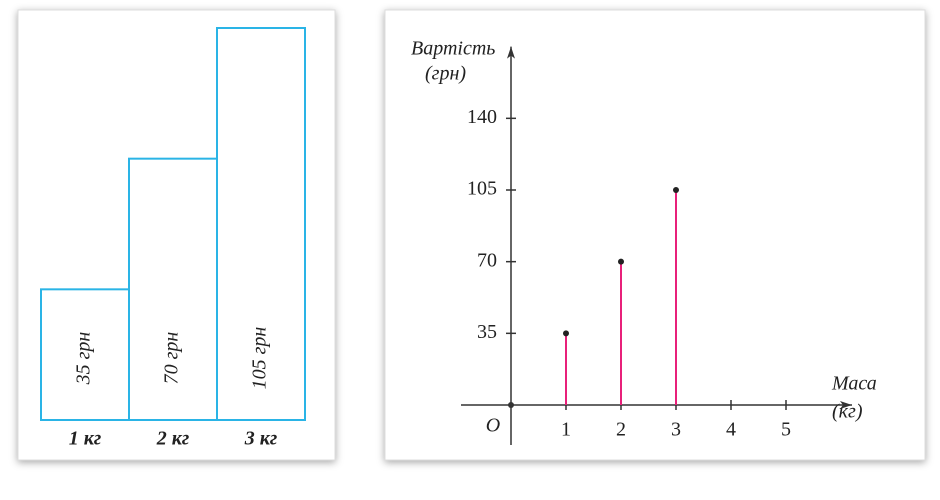  What do you see at coordinates (566, 430) in the screenshot?
I see `x-tick-label: 1` at bounding box center [566, 430].